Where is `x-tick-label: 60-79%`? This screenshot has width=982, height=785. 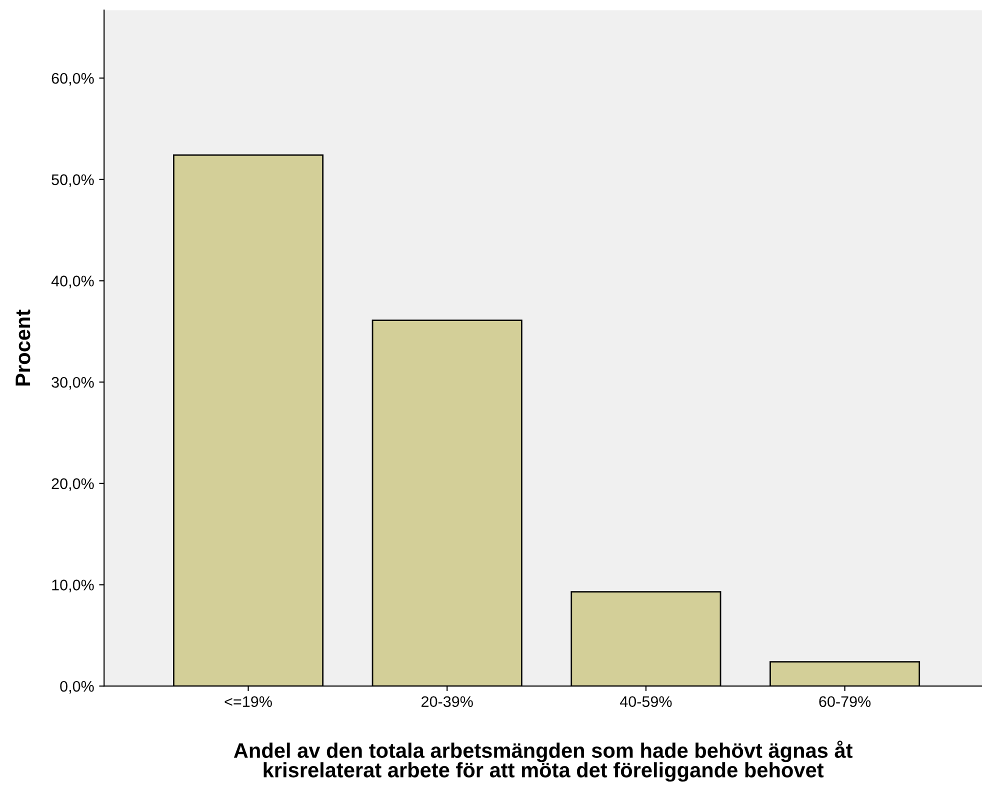
x-tick-label: 60-79% is located at coordinates (845, 702).